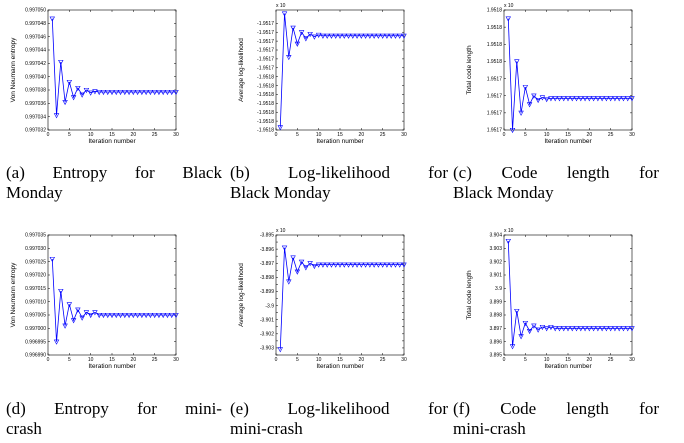 This screenshot has width=684, height=443. I want to click on y-axis-label: Von Neumann entropy, so click(13, 69).